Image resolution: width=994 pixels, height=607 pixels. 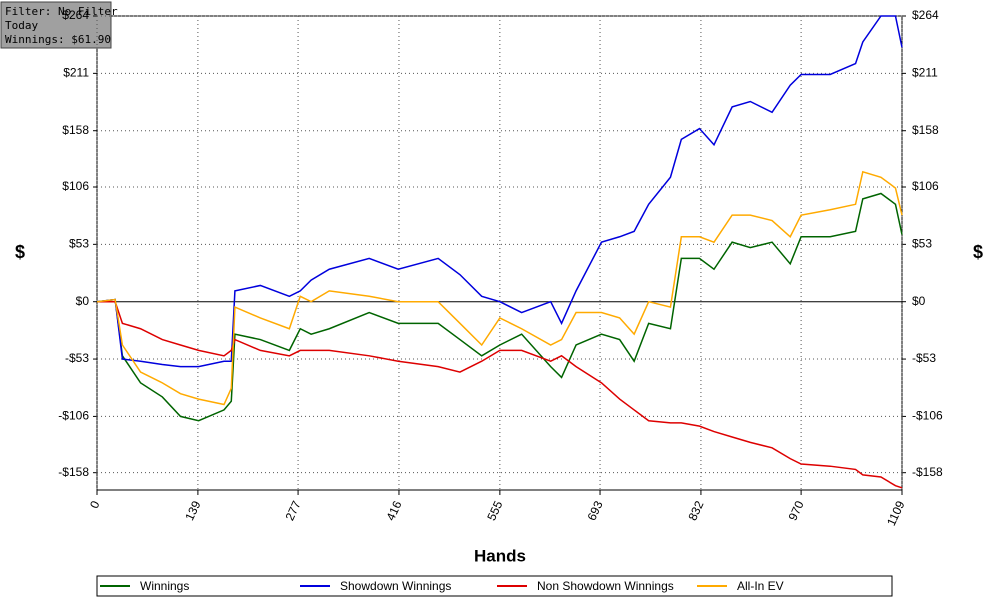 What do you see at coordinates (393, 510) in the screenshot?
I see `x-tick-label: 416` at bounding box center [393, 510].